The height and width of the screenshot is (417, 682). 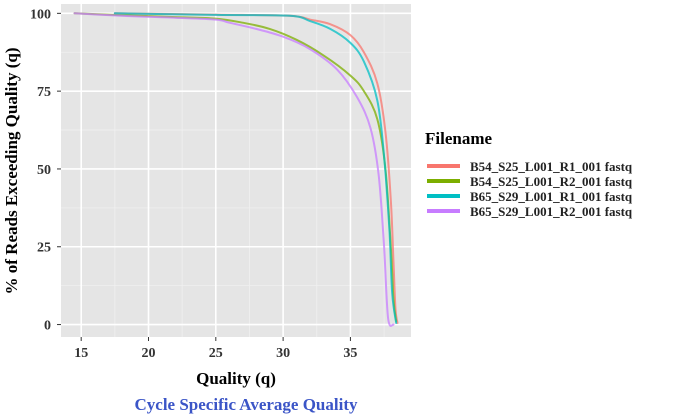 I want to click on legend-label-4: B65_S29_L001_R2_001 fastq, so click(x=551, y=211).